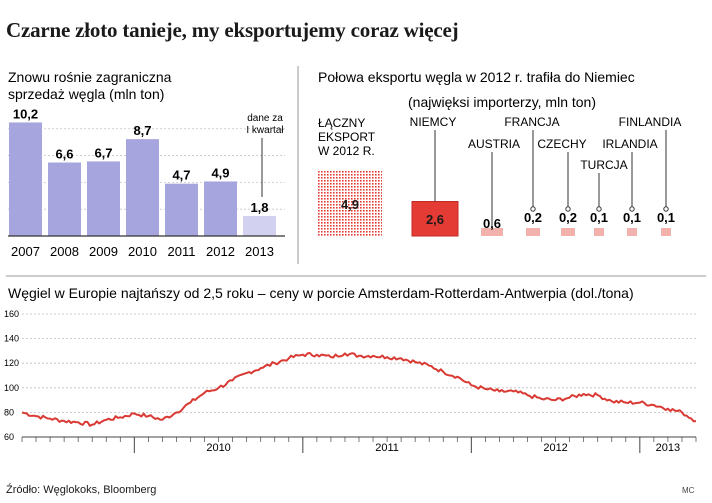 The width and height of the screenshot is (712, 503). I want to click on importer-bar-czechy, so click(568, 232).